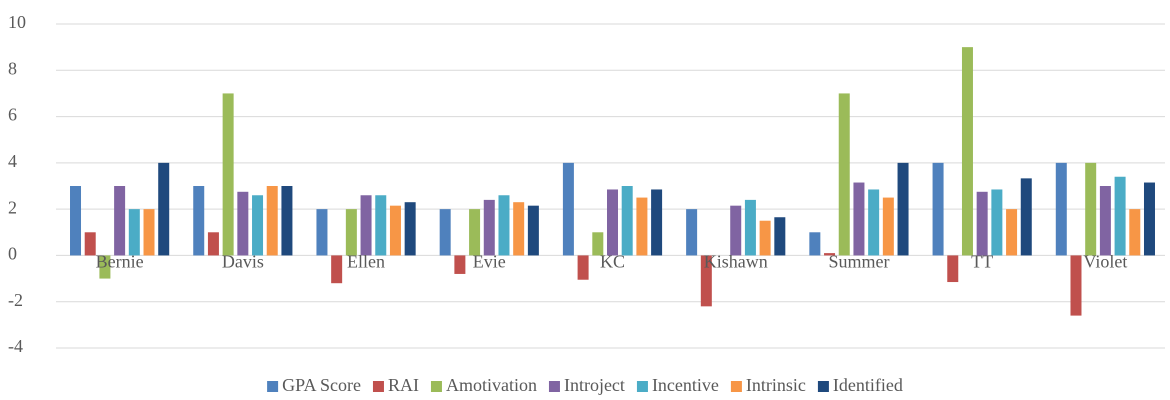 This screenshot has height=400, width=1170. Describe the element at coordinates (17, 22) in the screenshot. I see `y-tick-label: 10` at that location.